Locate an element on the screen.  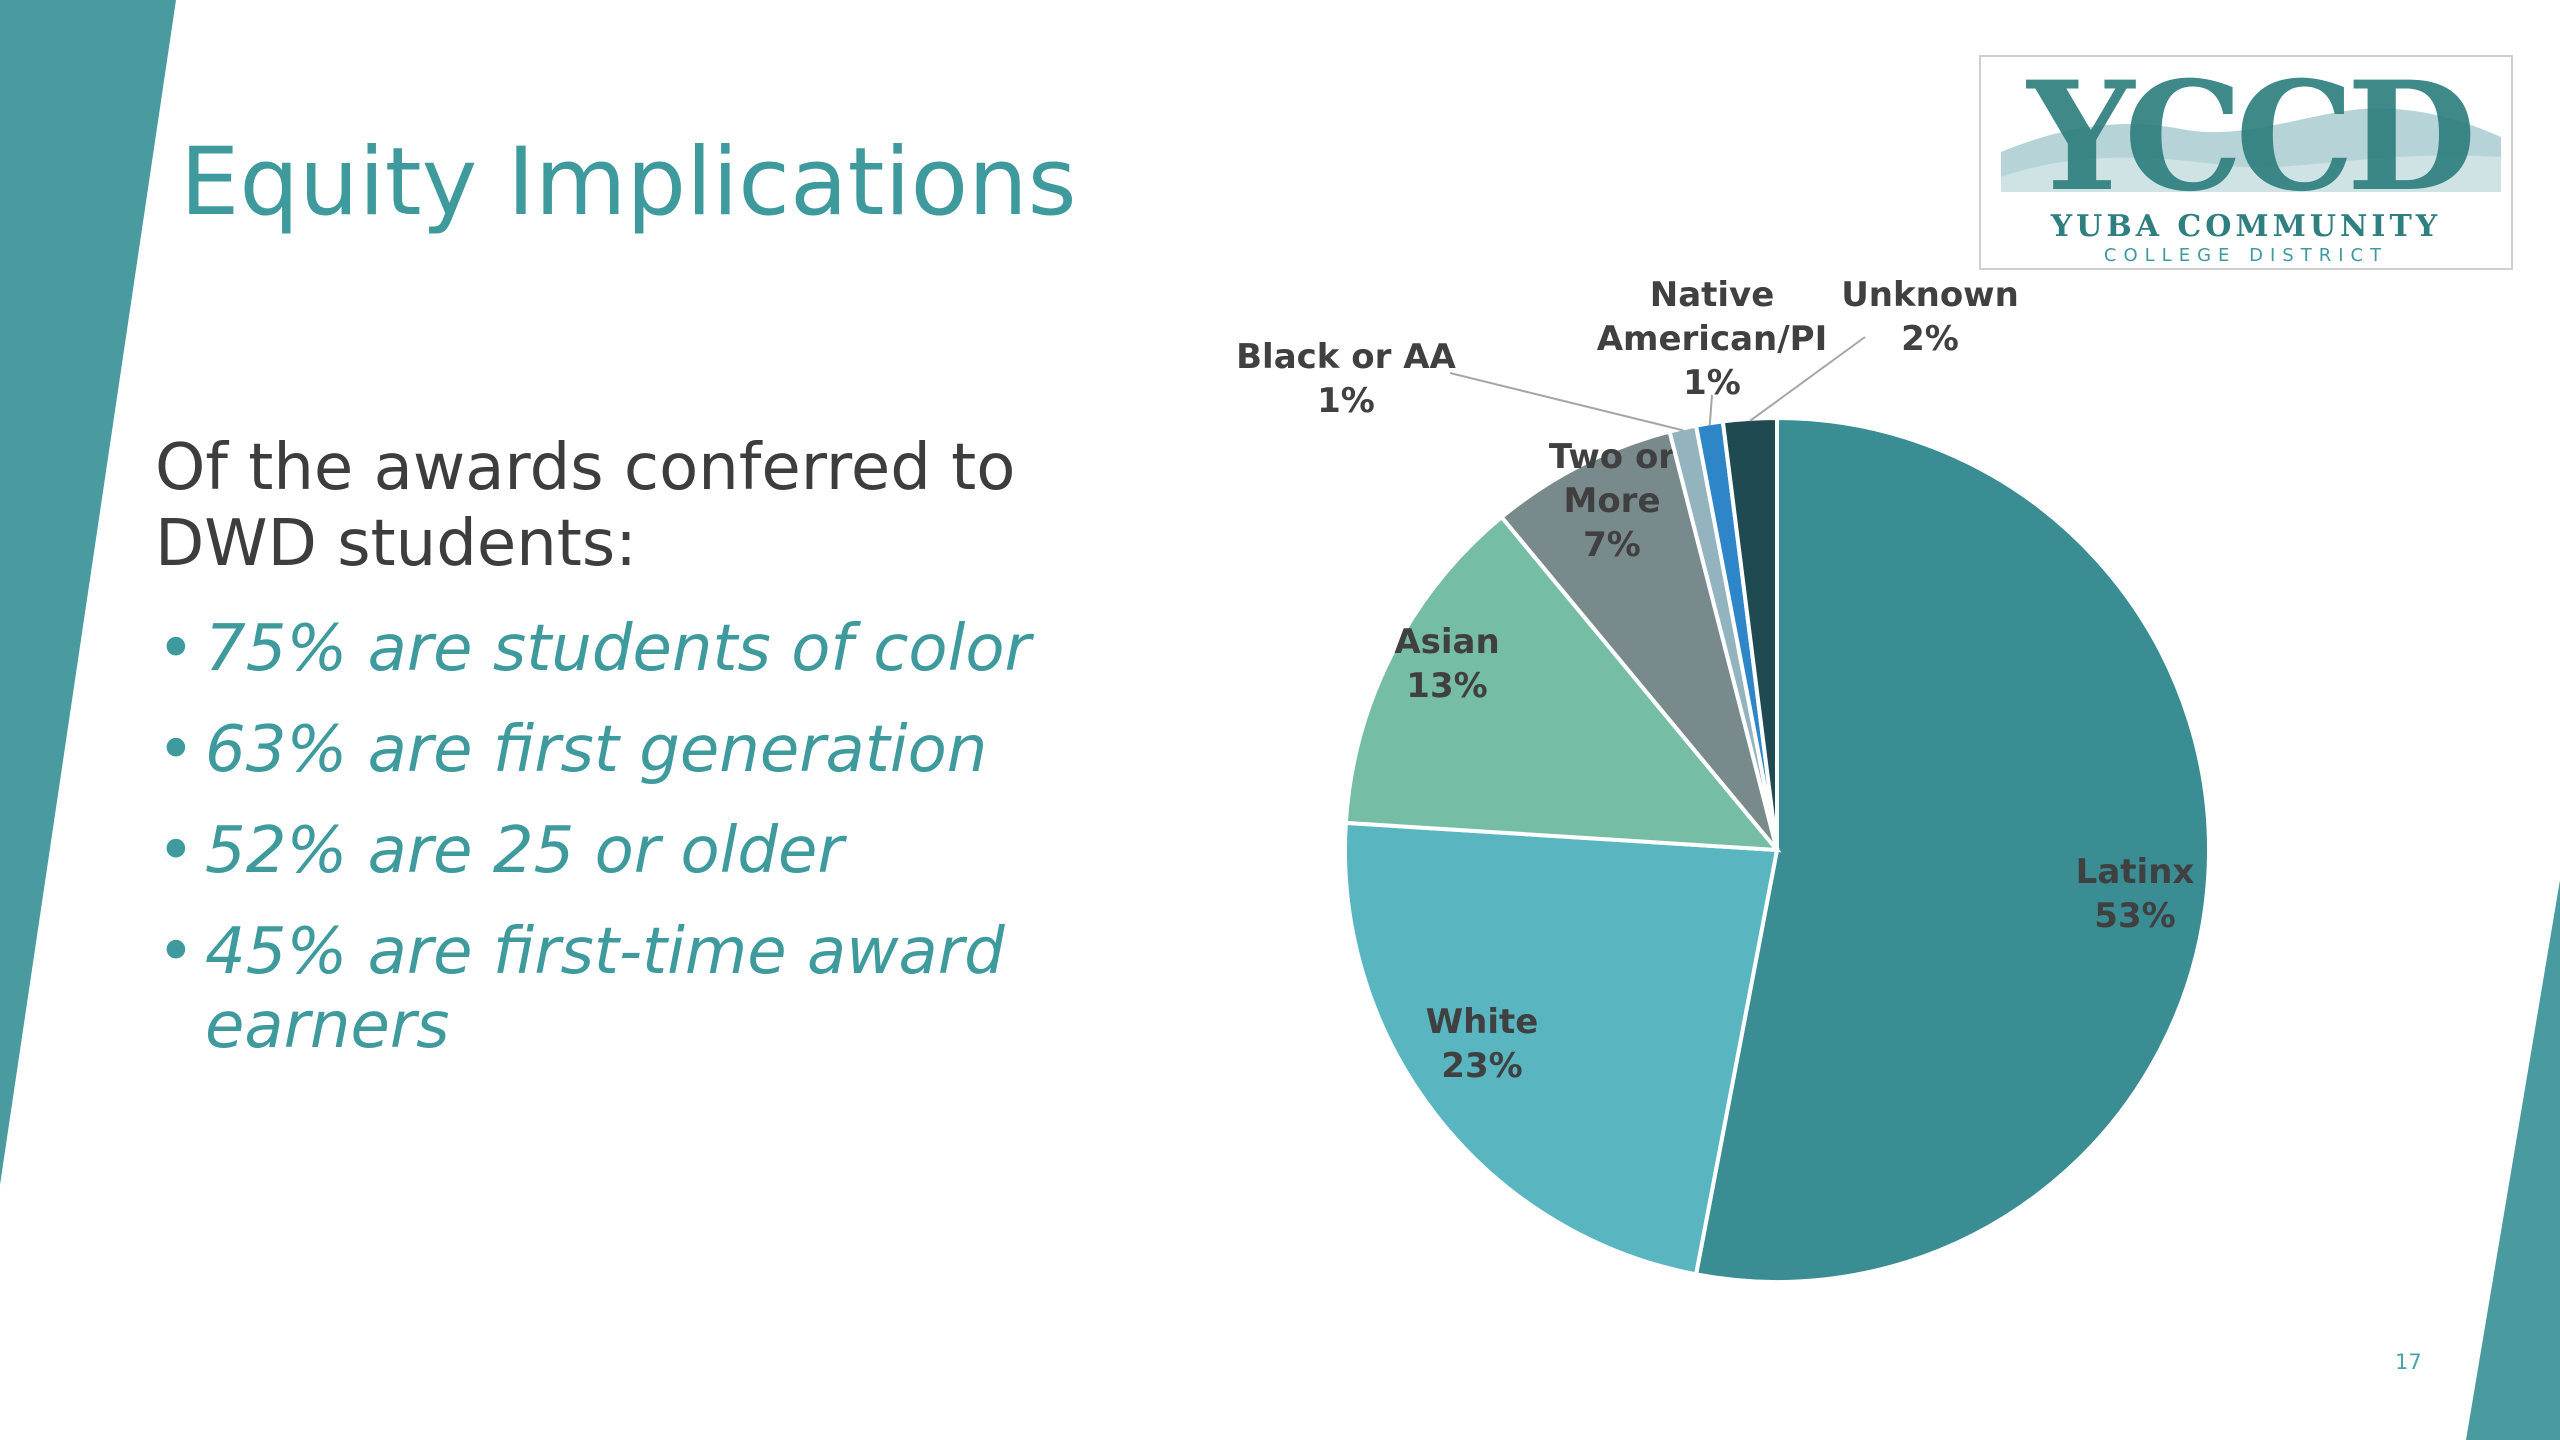
leader-line-native-american-pi is located at coordinates (1710, 410).